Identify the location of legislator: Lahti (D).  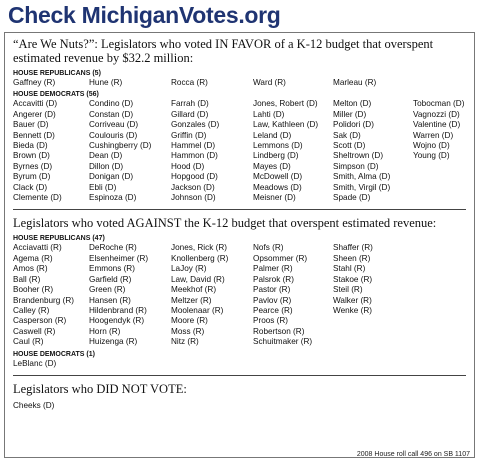
(269, 114).